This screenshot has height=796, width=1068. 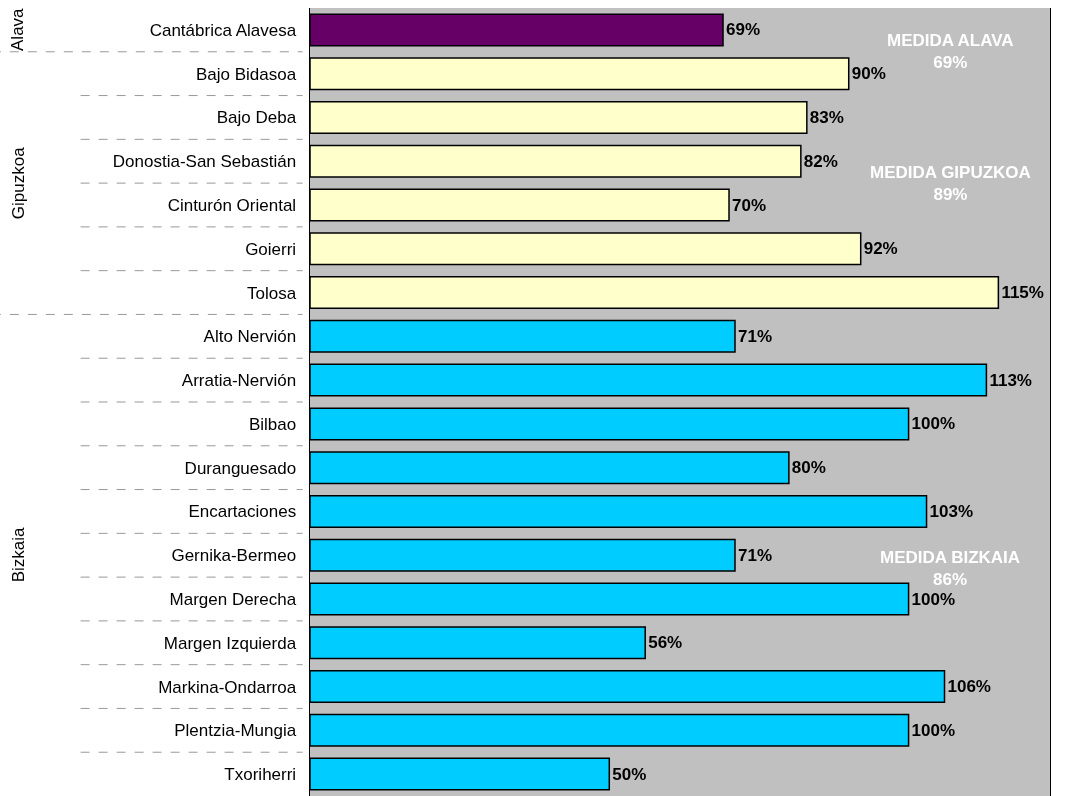 I want to click on y-tick-label: Bajo Bidasoa, so click(x=250, y=74).